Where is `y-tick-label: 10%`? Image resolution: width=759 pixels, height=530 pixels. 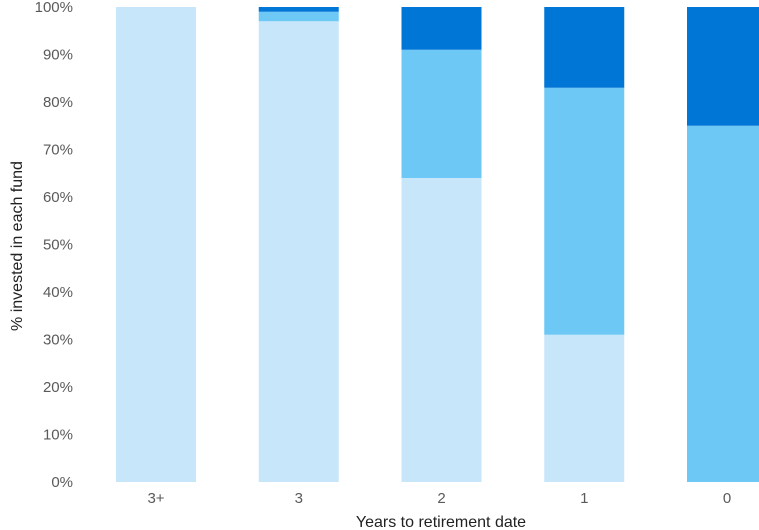
y-tick-label: 10% is located at coordinates (58, 435).